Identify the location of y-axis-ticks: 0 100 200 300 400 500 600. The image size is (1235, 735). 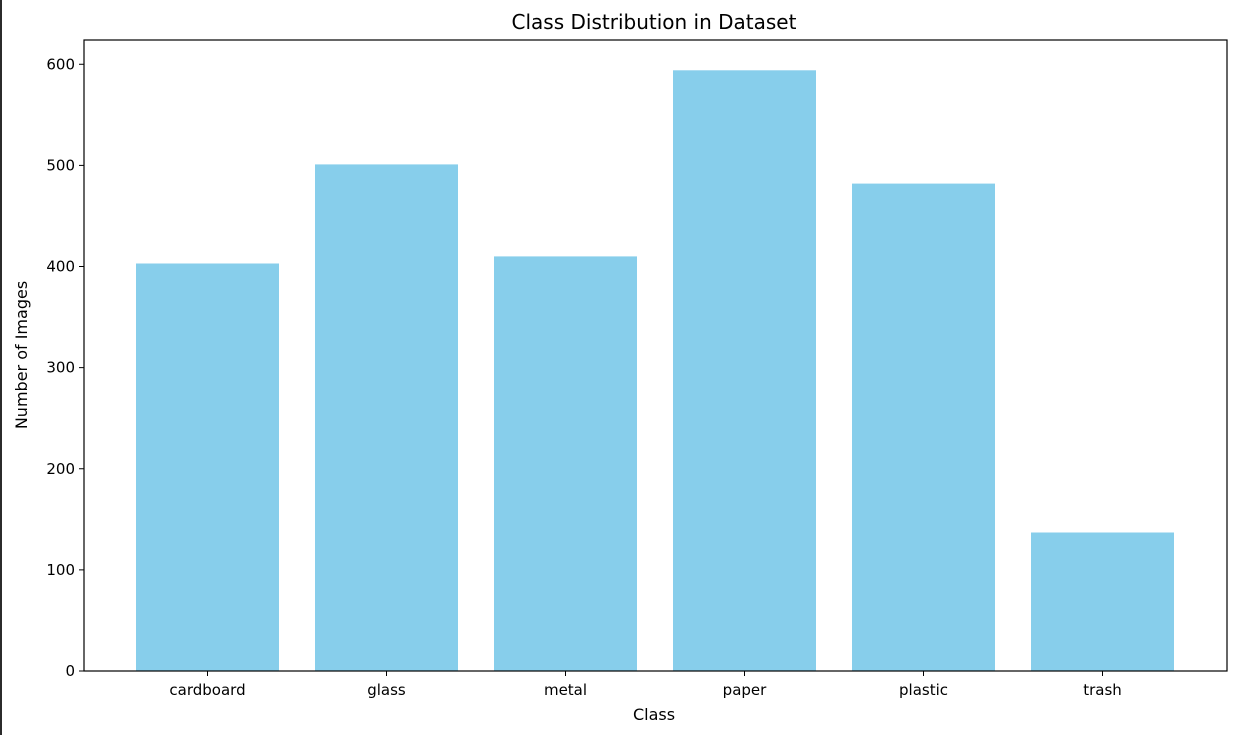
(65, 367).